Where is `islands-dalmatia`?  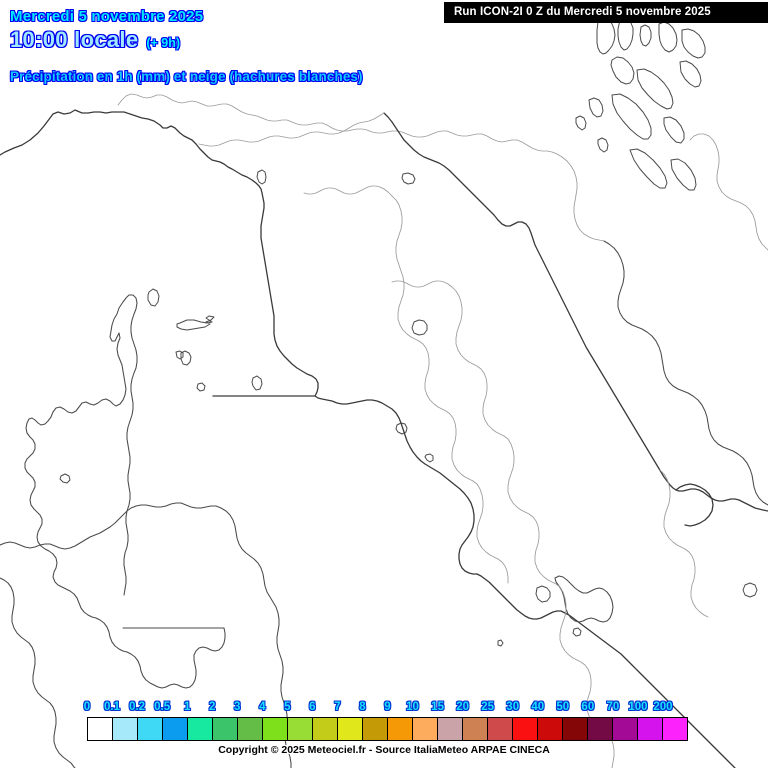
islands-dalmatia is located at coordinates (640, 104).